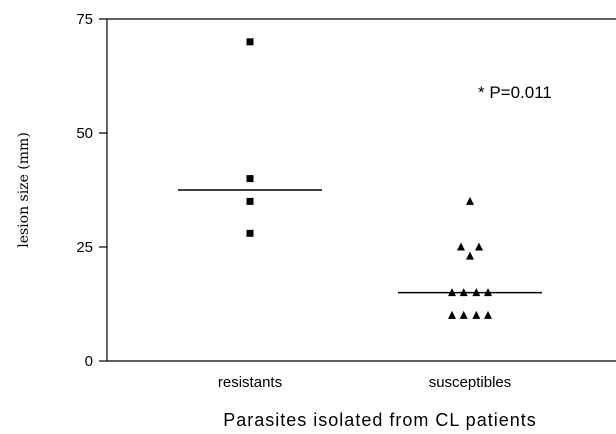  Describe the element at coordinates (379, 420) in the screenshot. I see `x-axis-title: Parasites isolated from CL patients` at that location.